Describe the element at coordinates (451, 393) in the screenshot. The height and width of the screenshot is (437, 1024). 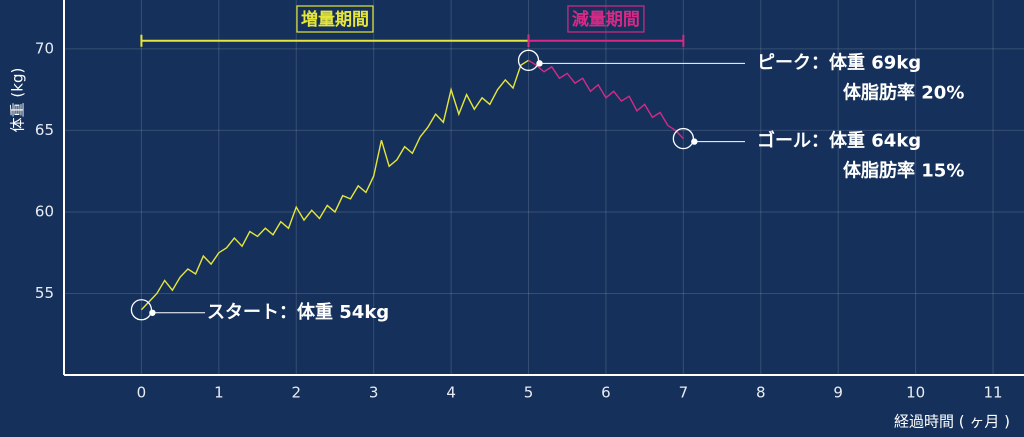
I see `x-tick-label: 4` at that location.